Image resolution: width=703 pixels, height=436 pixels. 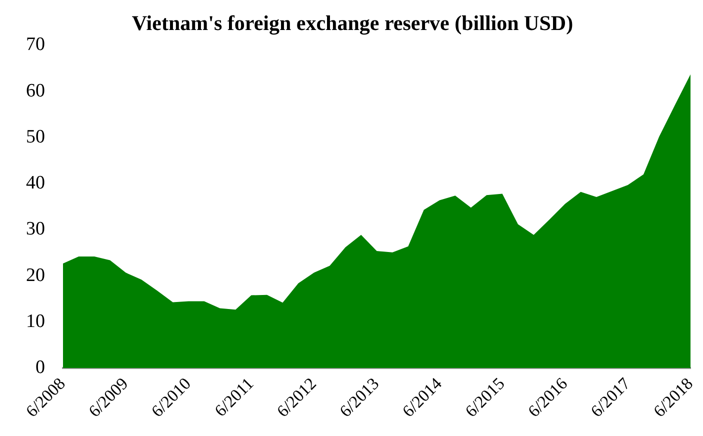 What do you see at coordinates (35, 45) in the screenshot?
I see `y-tick-label: 70` at bounding box center [35, 45].